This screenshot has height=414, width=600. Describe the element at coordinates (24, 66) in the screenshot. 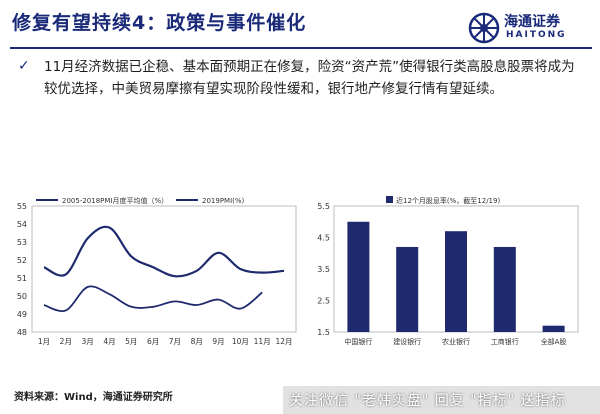

I see `checkmark-icon: ✓` at that location.